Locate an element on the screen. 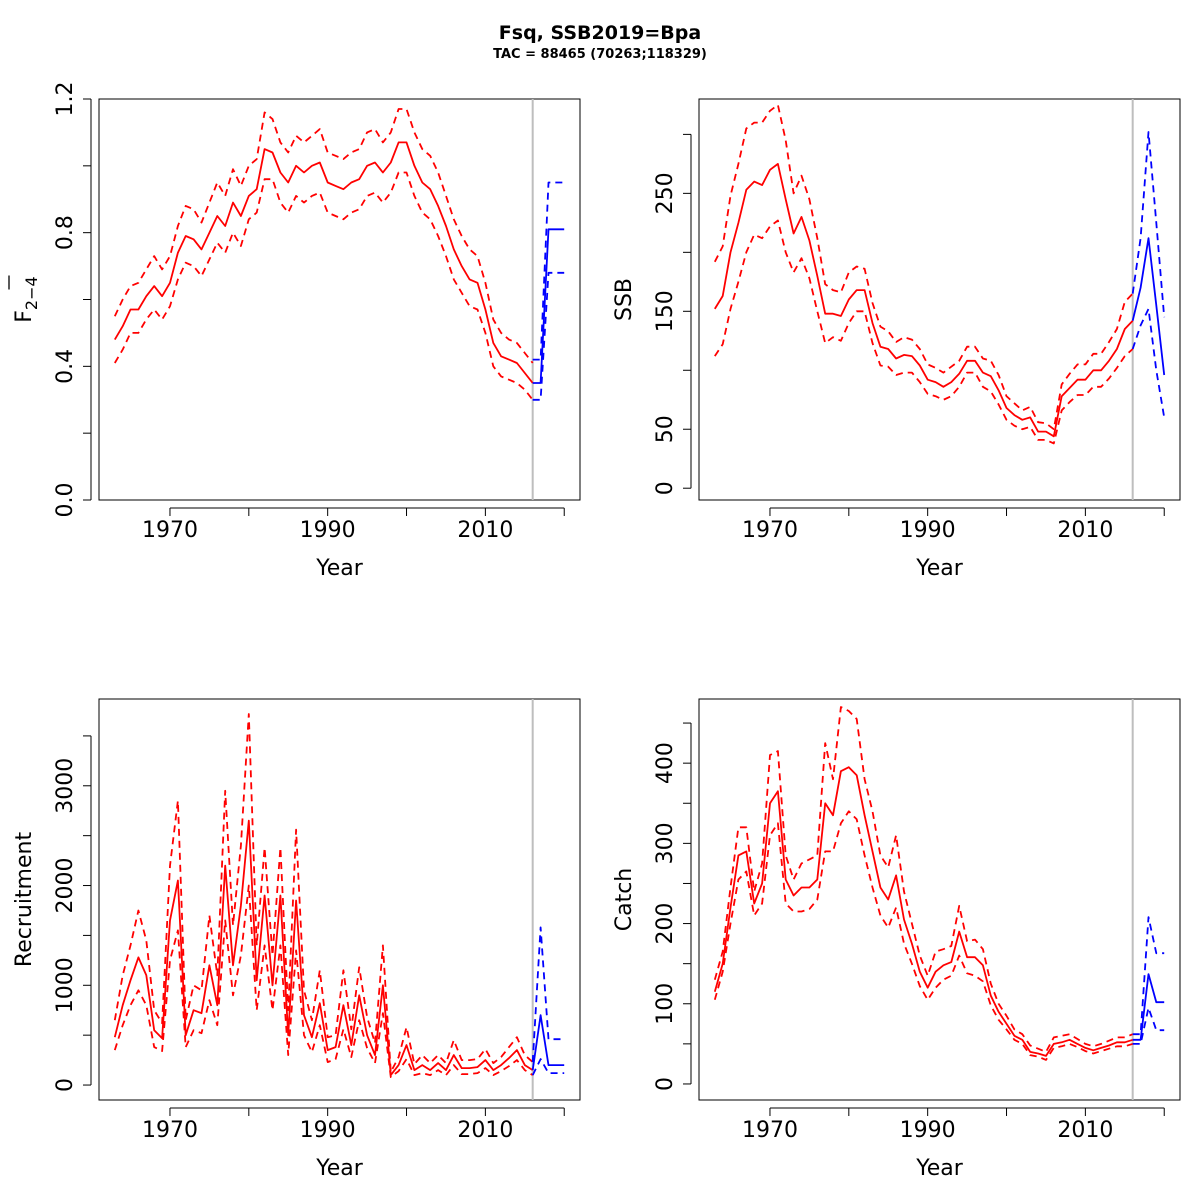  y-axis-label-main: F is located at coordinates (24, 316).